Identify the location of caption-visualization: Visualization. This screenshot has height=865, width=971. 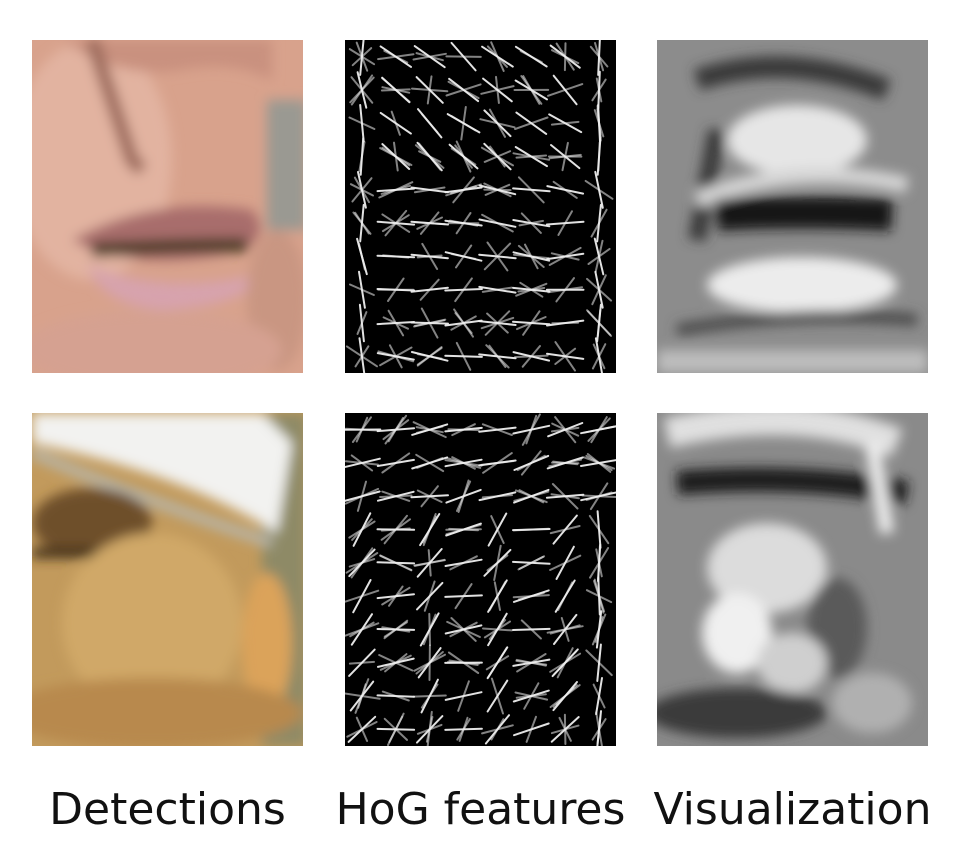
(792, 809).